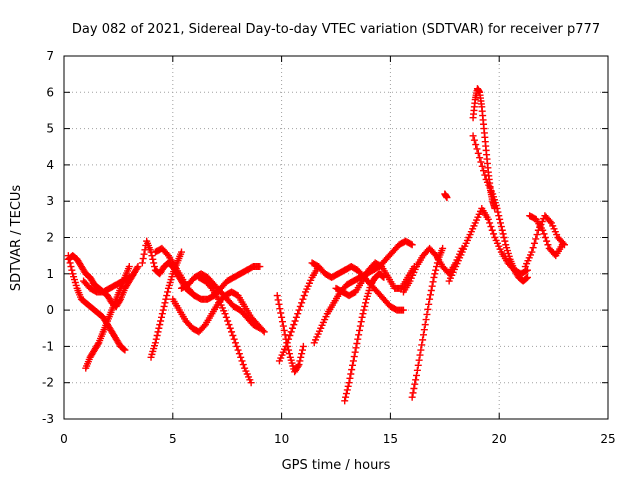 The width and height of the screenshot is (640, 480). I want to click on series-track-x, so click(546, 236).